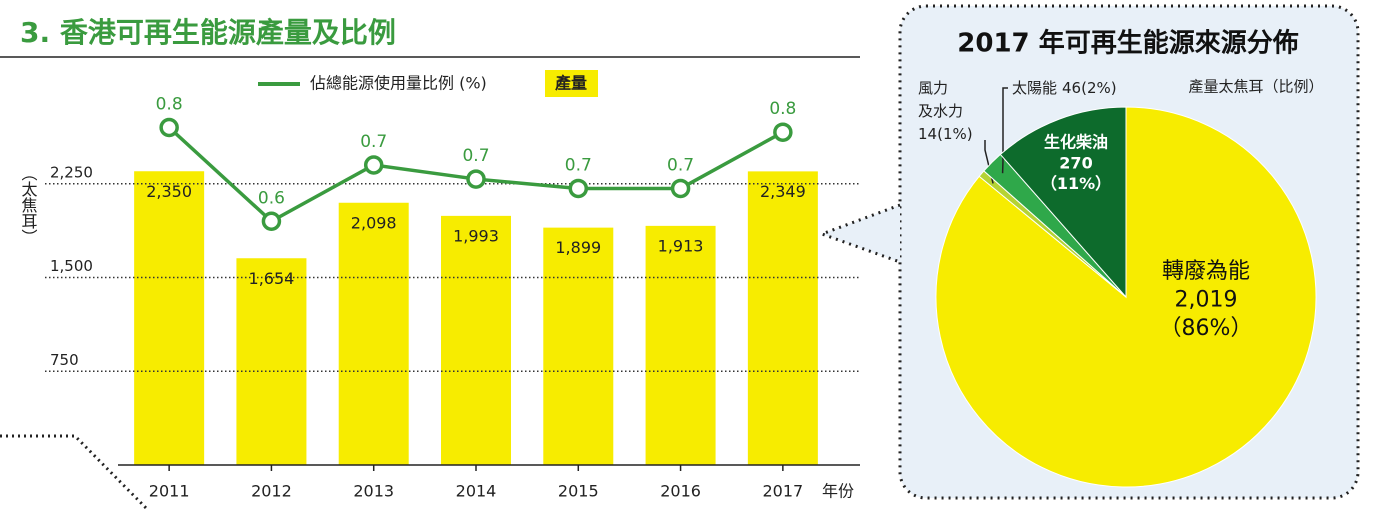 The width and height of the screenshot is (1380, 516). Describe the element at coordinates (1206, 271) in the screenshot. I see `slice-name: 轉廢為能` at that location.